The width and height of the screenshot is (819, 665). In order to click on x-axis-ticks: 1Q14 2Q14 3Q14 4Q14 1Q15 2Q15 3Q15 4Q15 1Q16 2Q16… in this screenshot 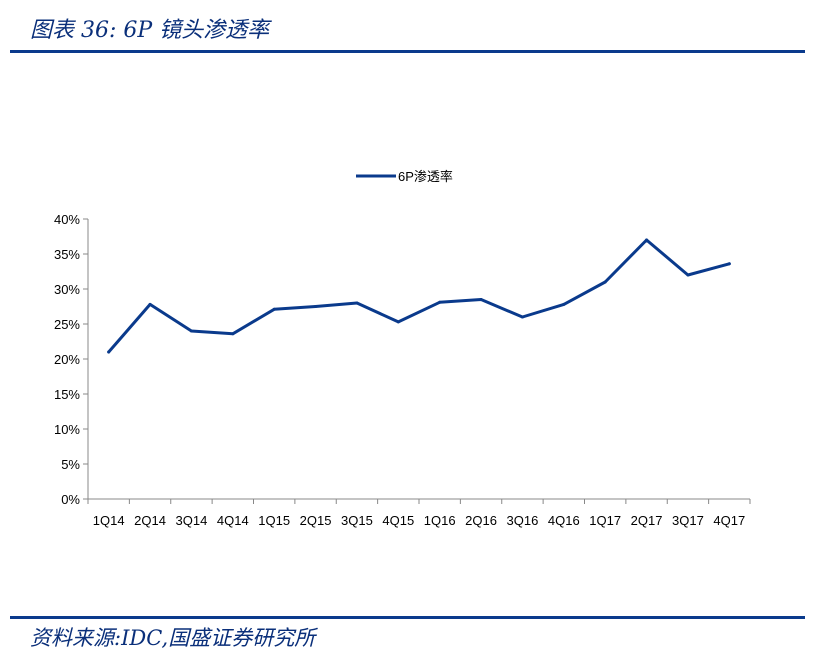, I will do `click(419, 513)`.